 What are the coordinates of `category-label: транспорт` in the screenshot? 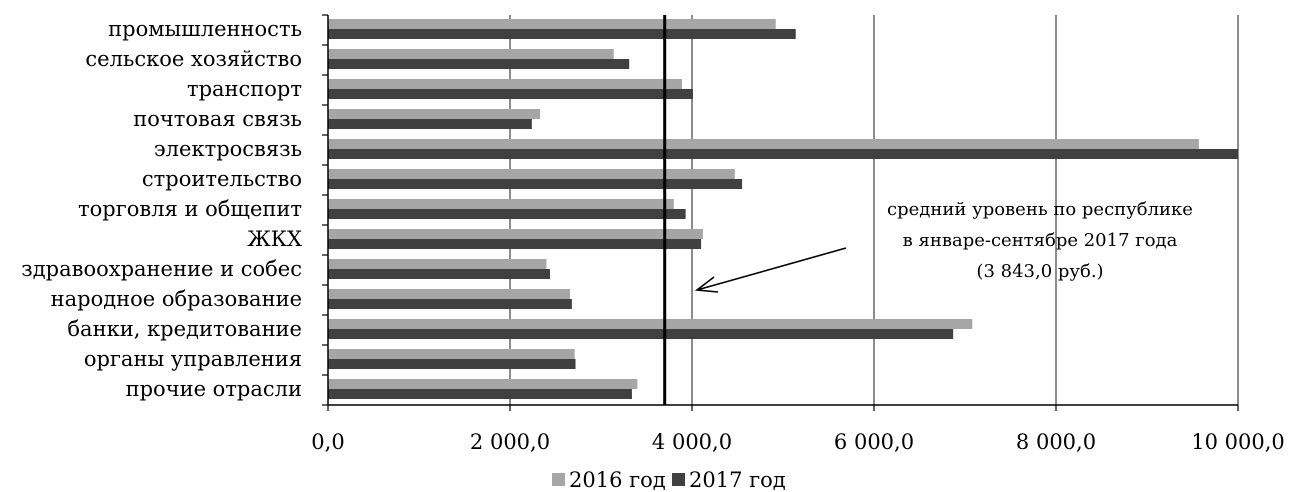 It's located at (244, 89).